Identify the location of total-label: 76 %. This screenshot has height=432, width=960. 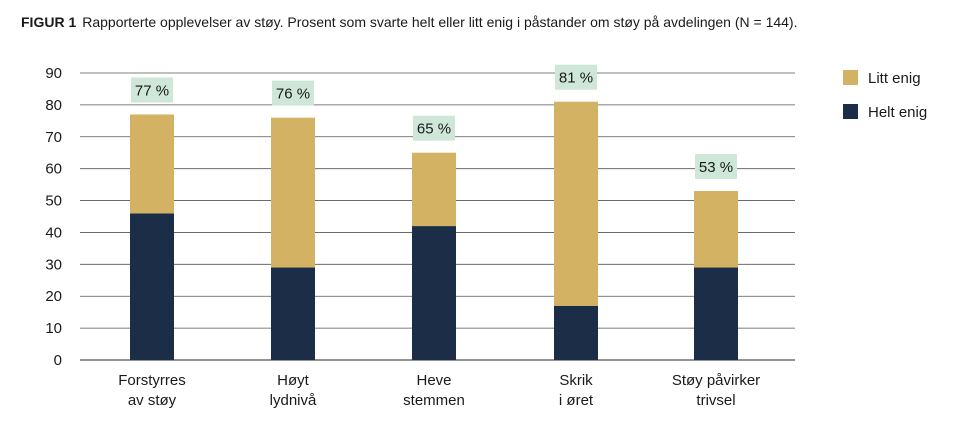
(293, 94).